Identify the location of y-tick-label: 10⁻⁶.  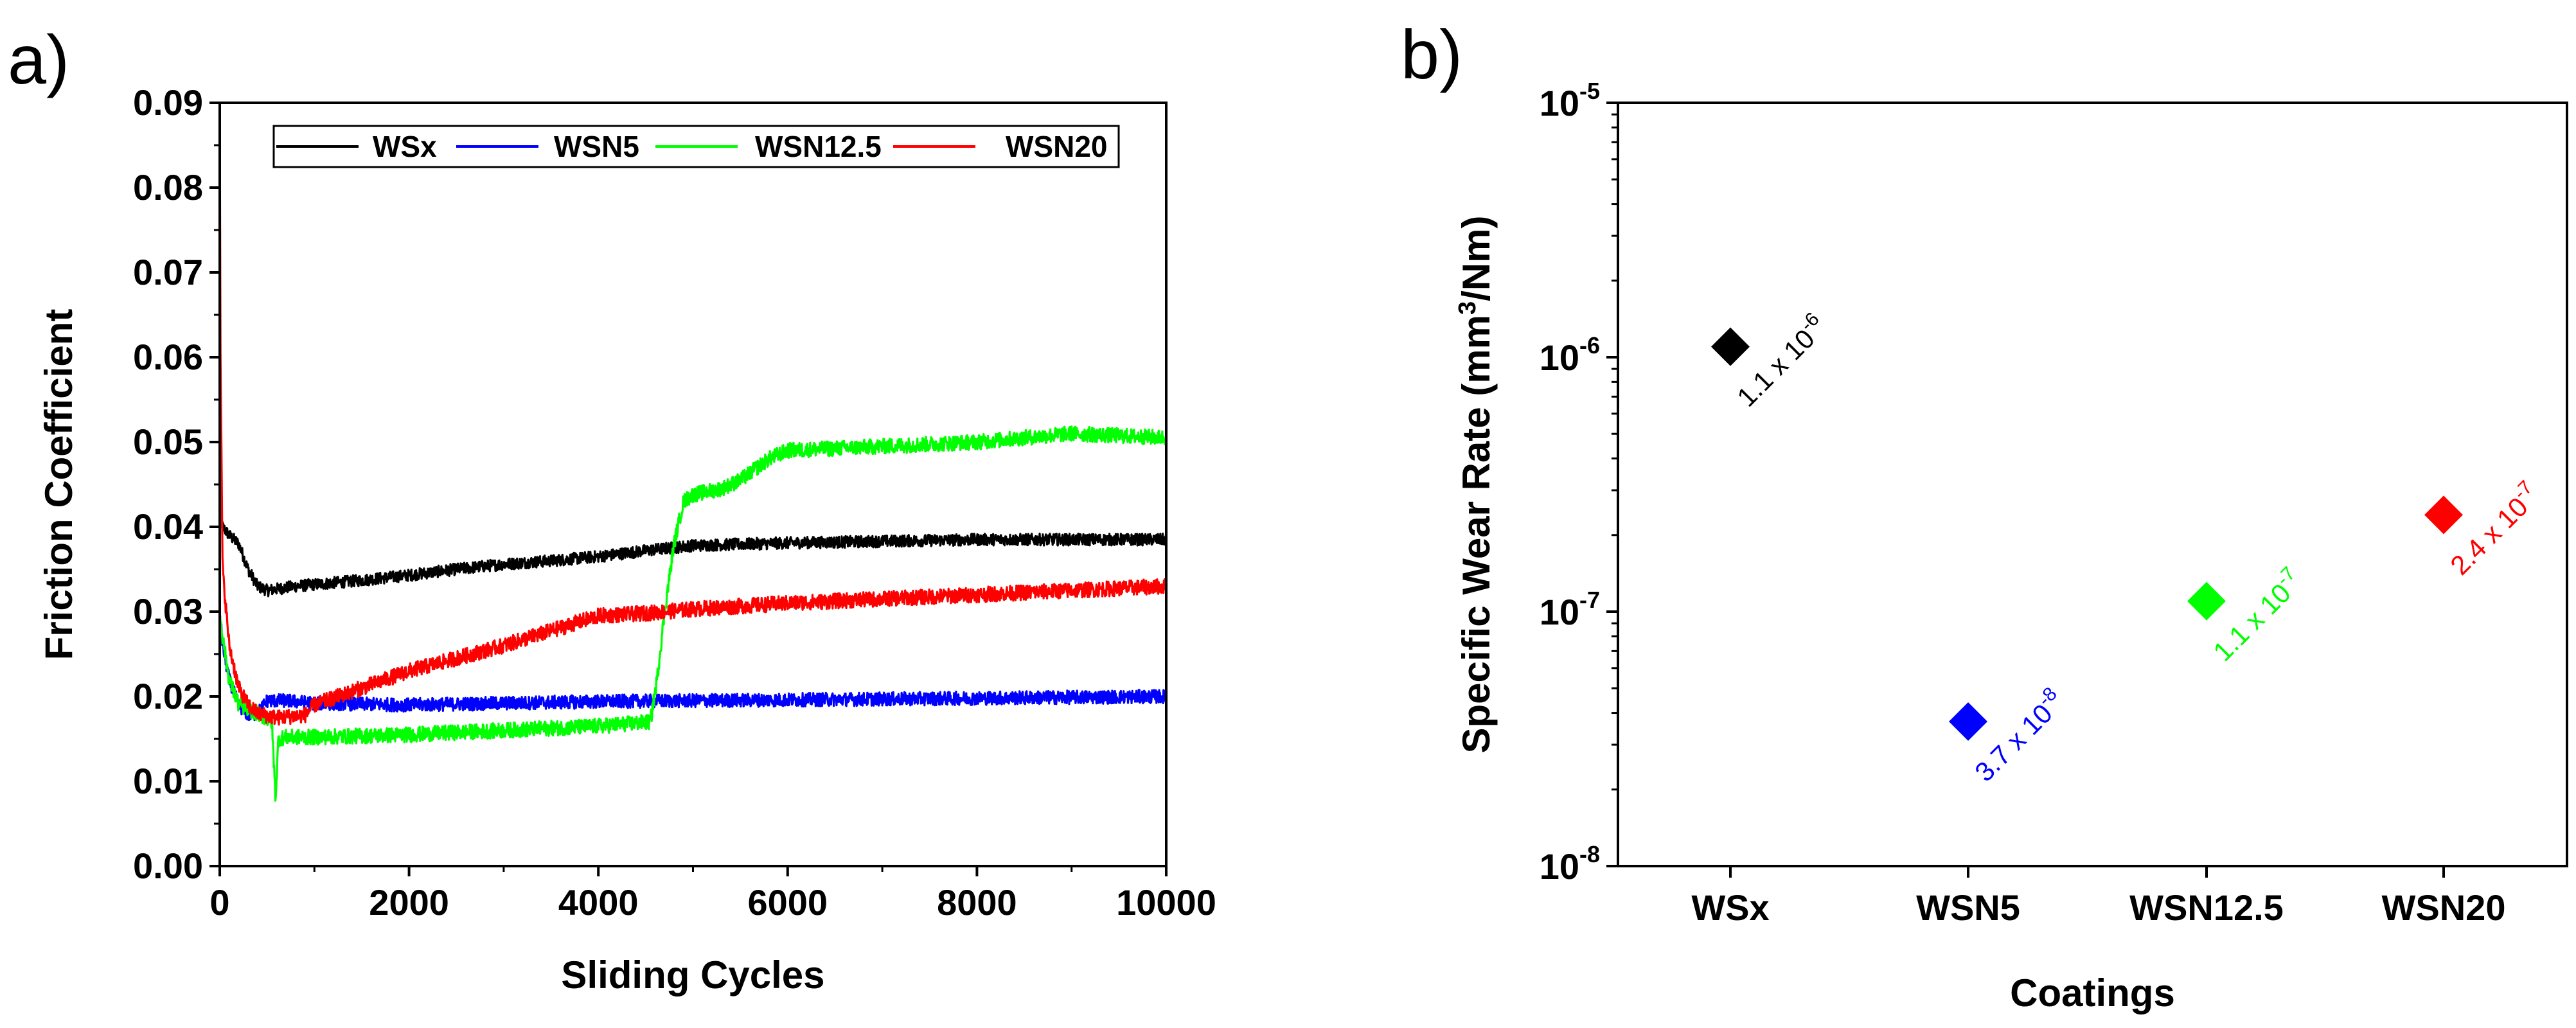
(1570, 355).